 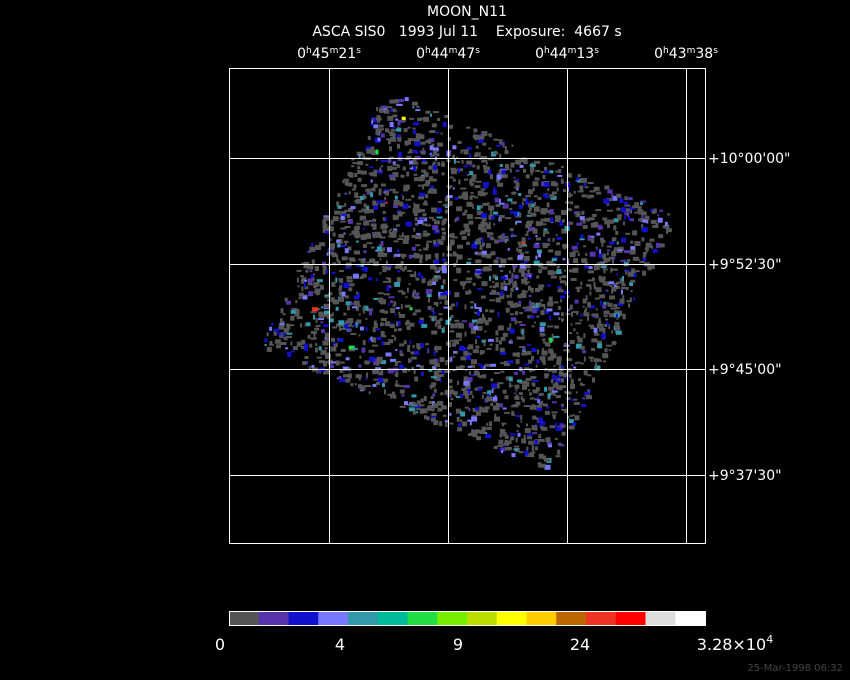 What do you see at coordinates (466, 54) in the screenshot?
I see `ra-part: 47` at bounding box center [466, 54].